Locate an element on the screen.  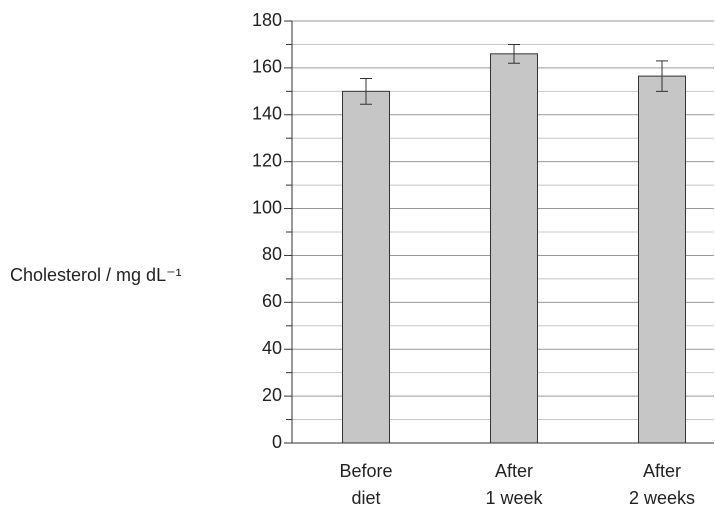
y-tick-label: 100 is located at coordinates (267, 207).